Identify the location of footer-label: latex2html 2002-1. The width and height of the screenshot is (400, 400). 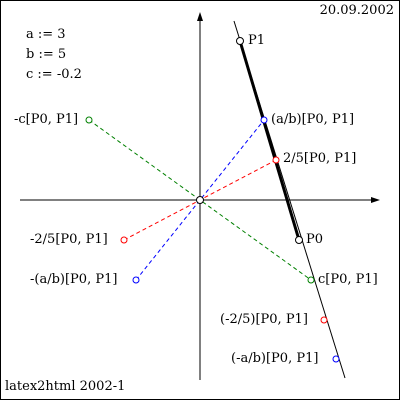
(65, 386).